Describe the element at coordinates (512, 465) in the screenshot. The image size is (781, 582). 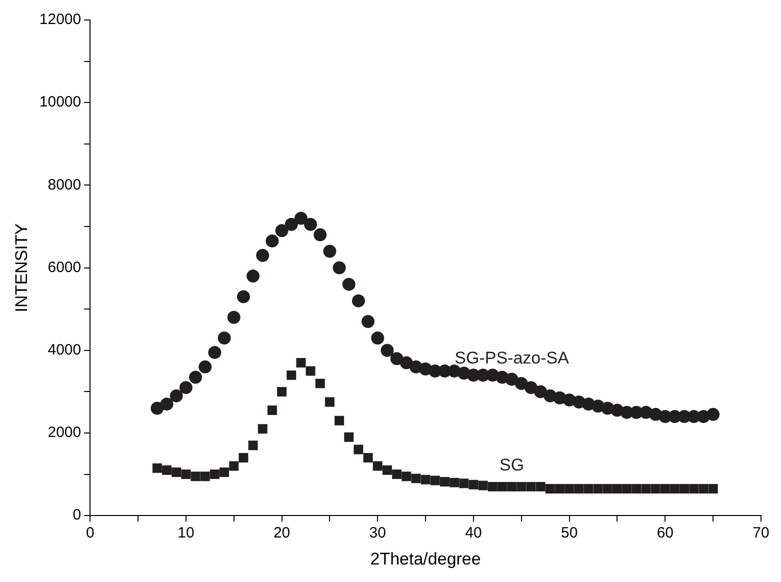
I see `series-label: SG` at that location.